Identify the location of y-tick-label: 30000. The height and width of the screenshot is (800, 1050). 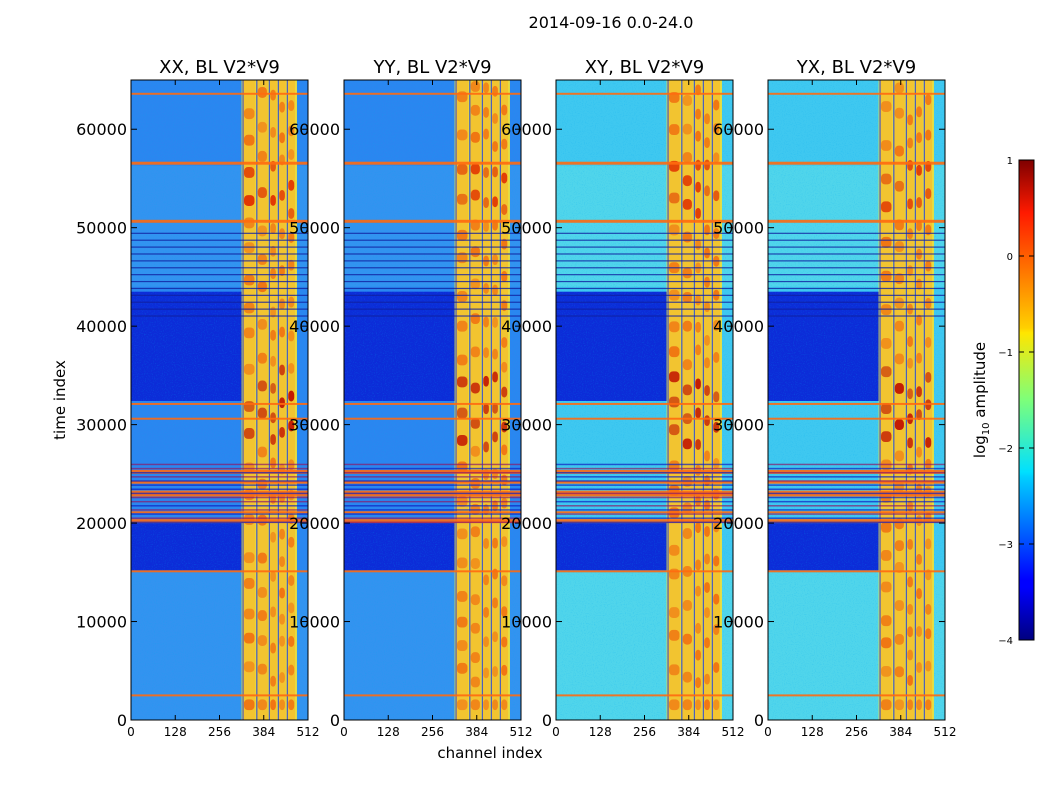
(314, 425).